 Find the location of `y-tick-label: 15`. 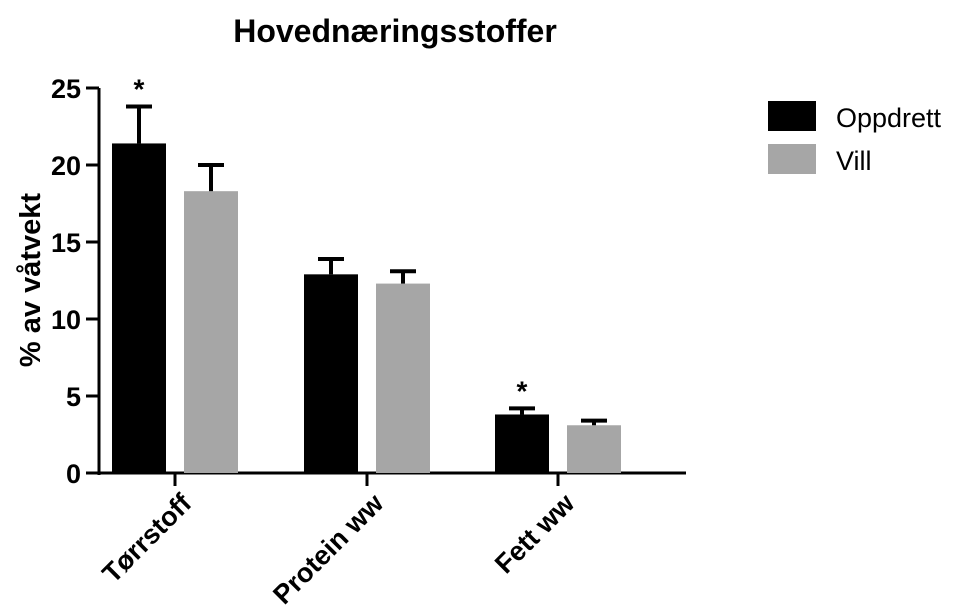

y-tick-label: 15 is located at coordinates (66, 243).